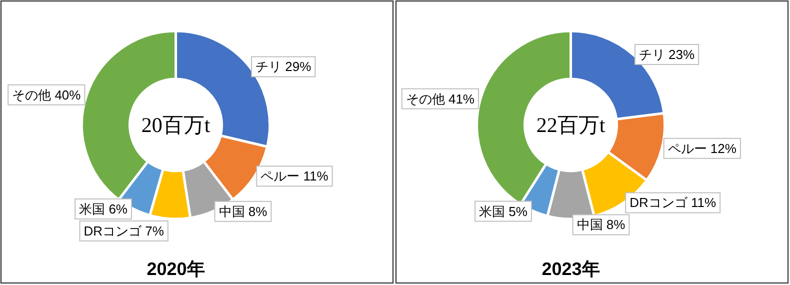  I want to click on text: 20百万t, so click(175, 125).